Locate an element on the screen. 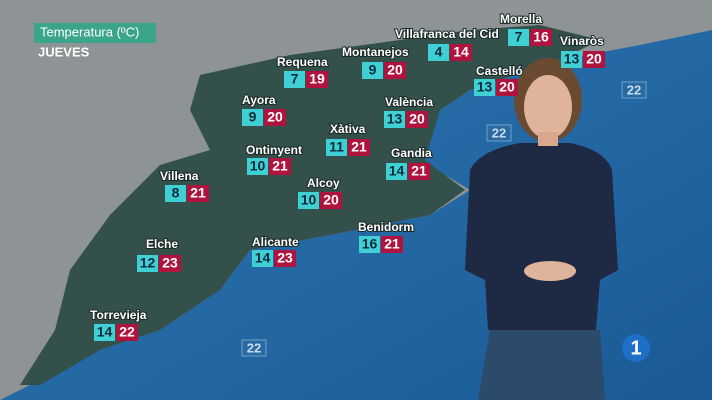  max-temp: 16 is located at coordinates (541, 37).